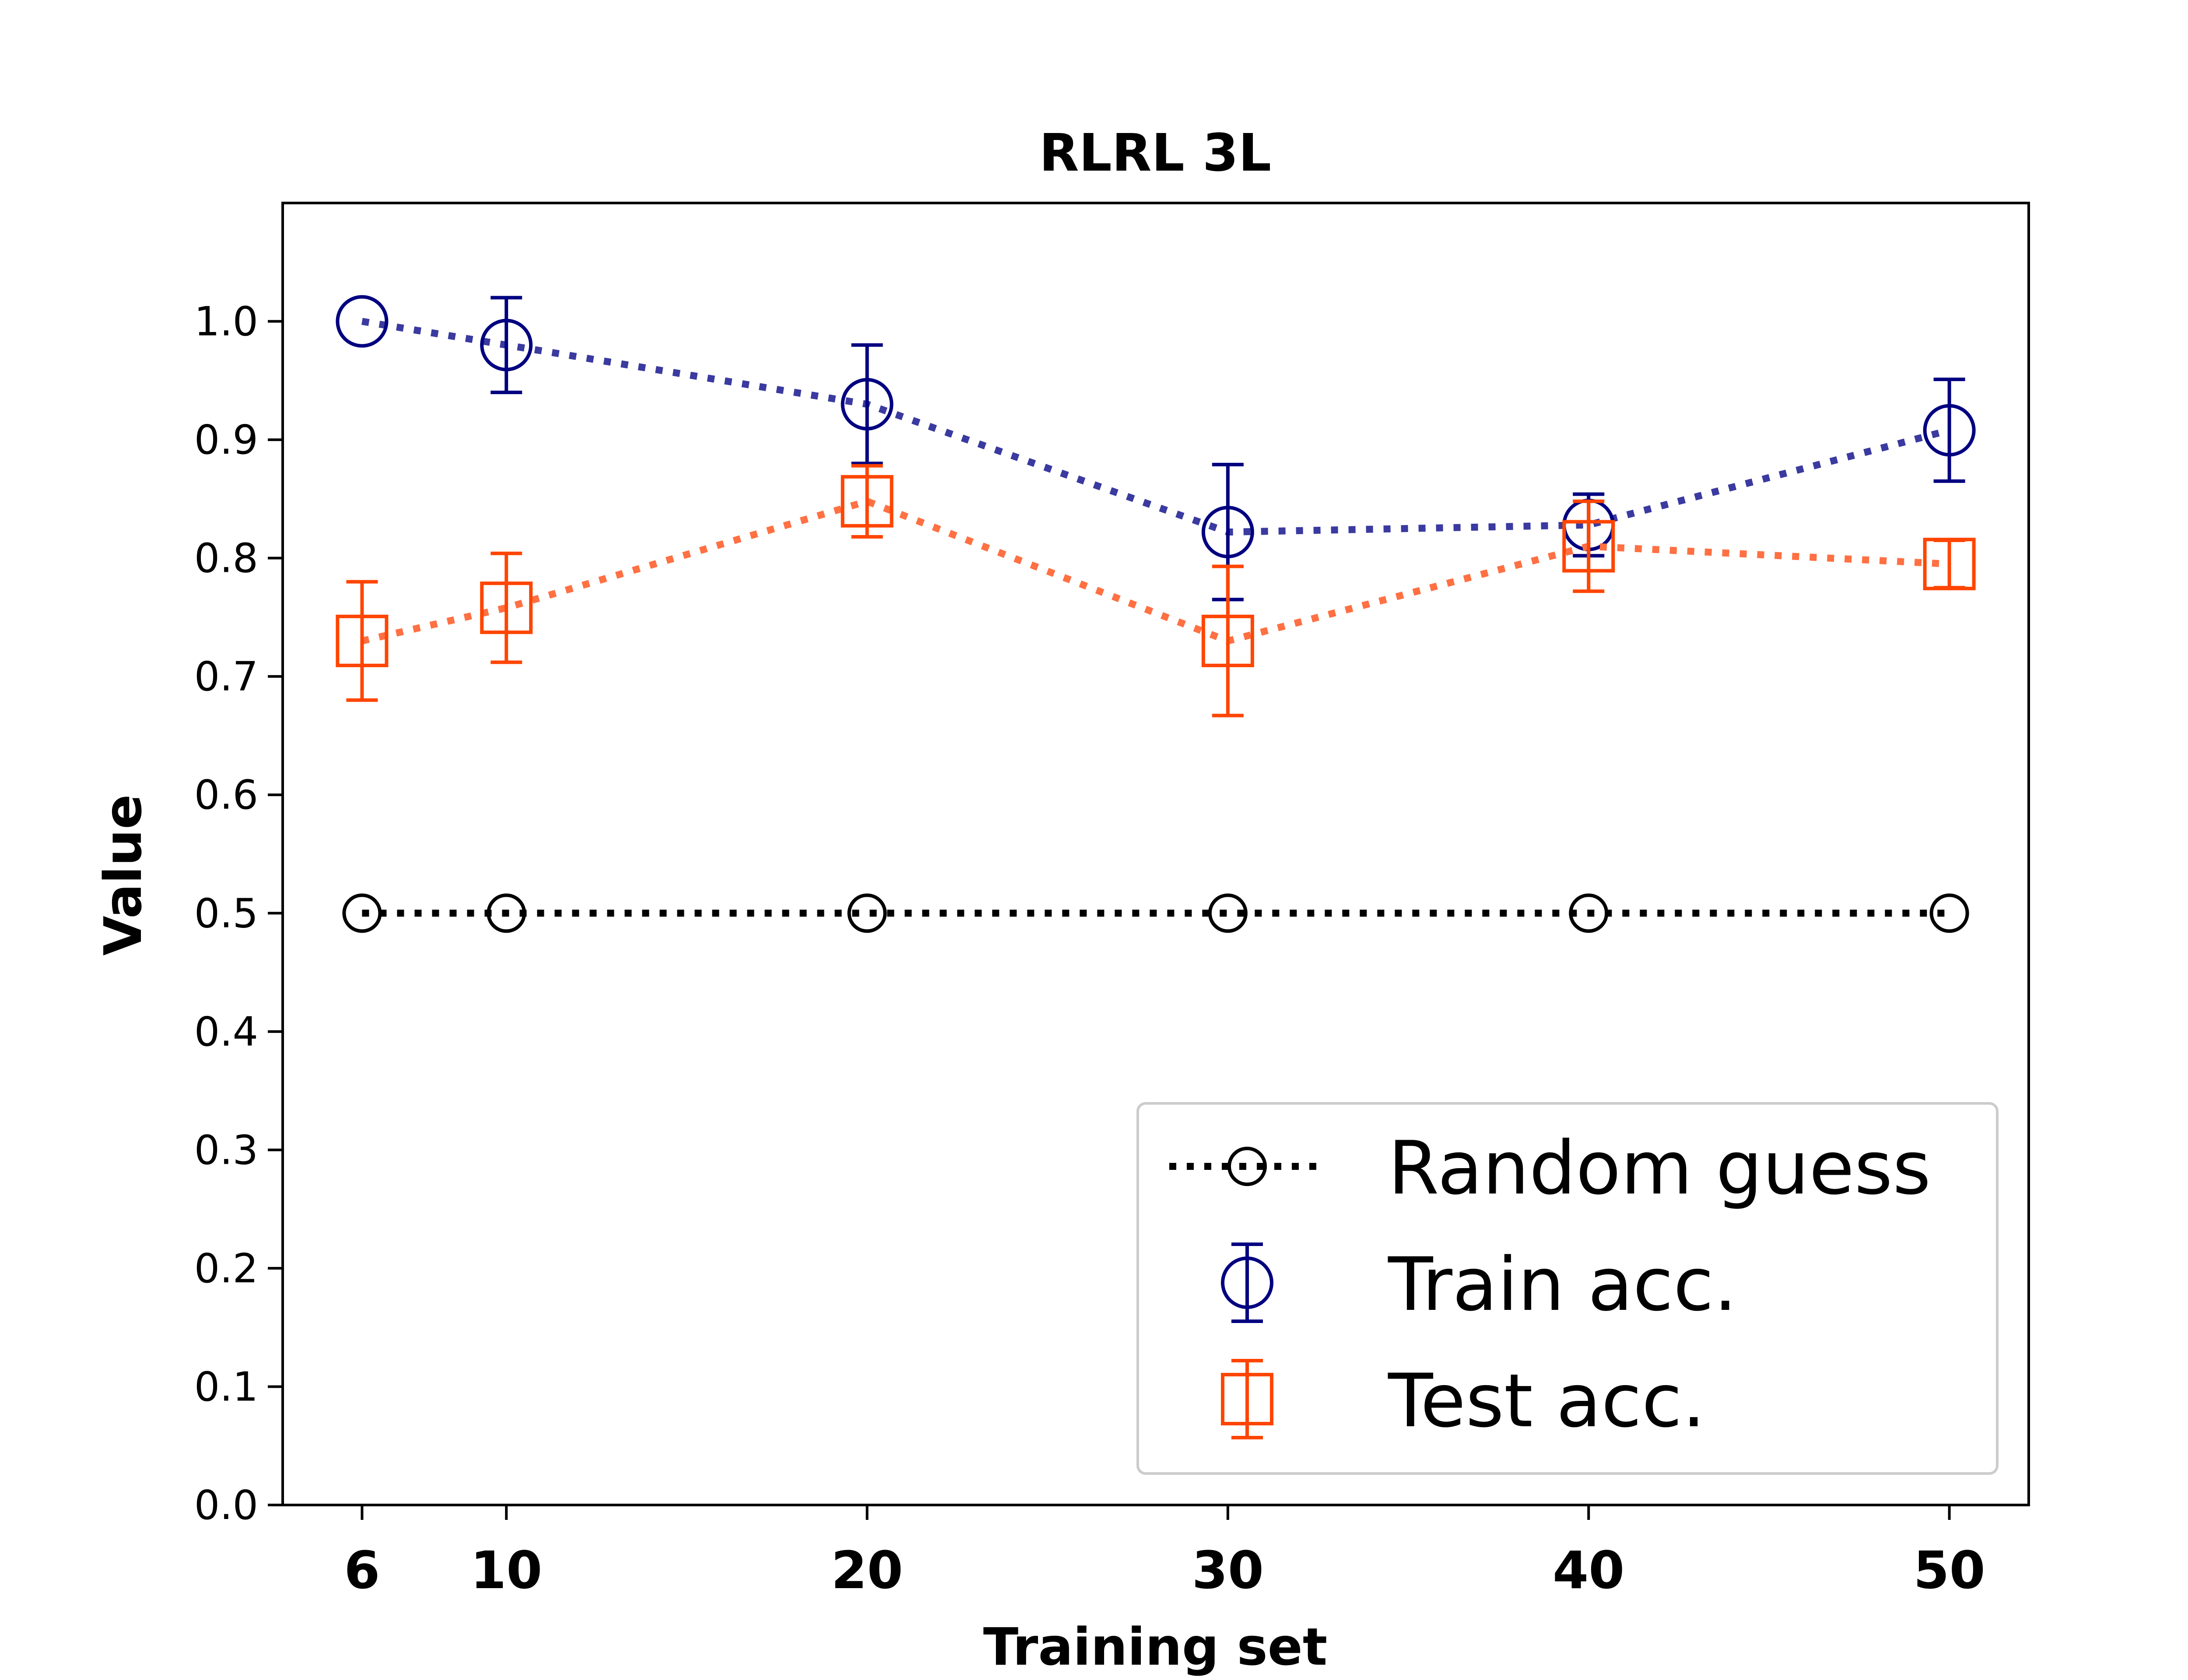 Image resolution: width=2188 pixels, height=1680 pixels. I want to click on y-tick-label: 1.0, so click(226, 321).